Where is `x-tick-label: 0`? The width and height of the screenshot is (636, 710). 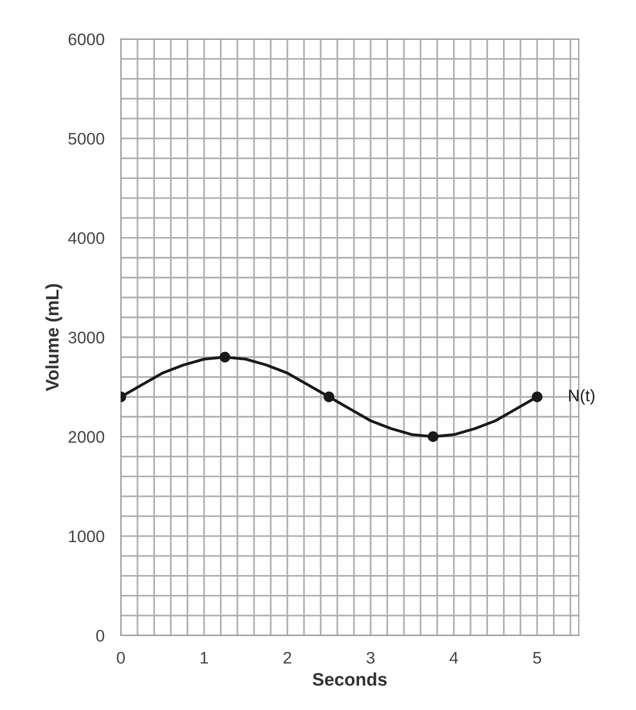 x-tick-label: 0 is located at coordinates (120, 658).